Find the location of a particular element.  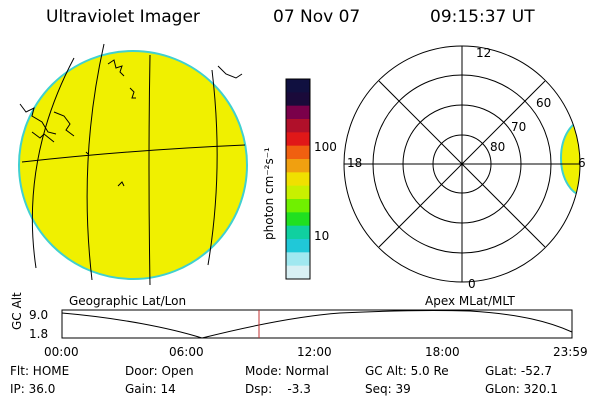

colorbar-border is located at coordinates (298, 179).